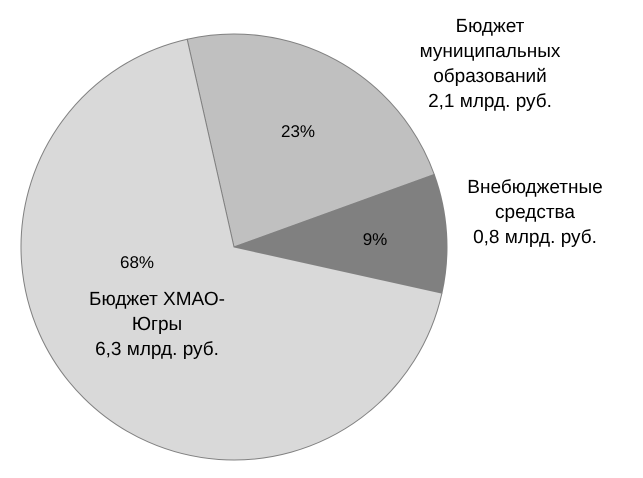 The width and height of the screenshot is (643, 478). Describe the element at coordinates (535, 212) in the screenshot. I see `slice-label: Внебюджетные средства 0,8 млрд. руб.` at that location.